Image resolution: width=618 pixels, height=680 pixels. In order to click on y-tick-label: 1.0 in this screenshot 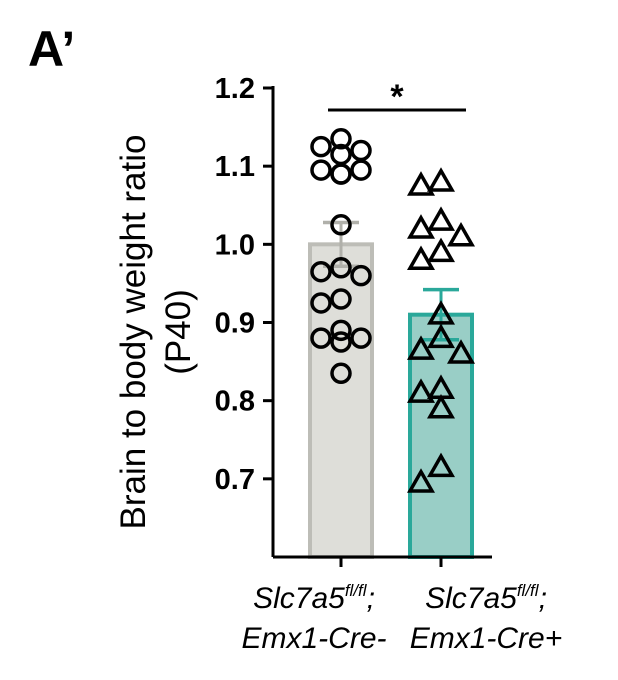, I will do `click(235, 245)`.